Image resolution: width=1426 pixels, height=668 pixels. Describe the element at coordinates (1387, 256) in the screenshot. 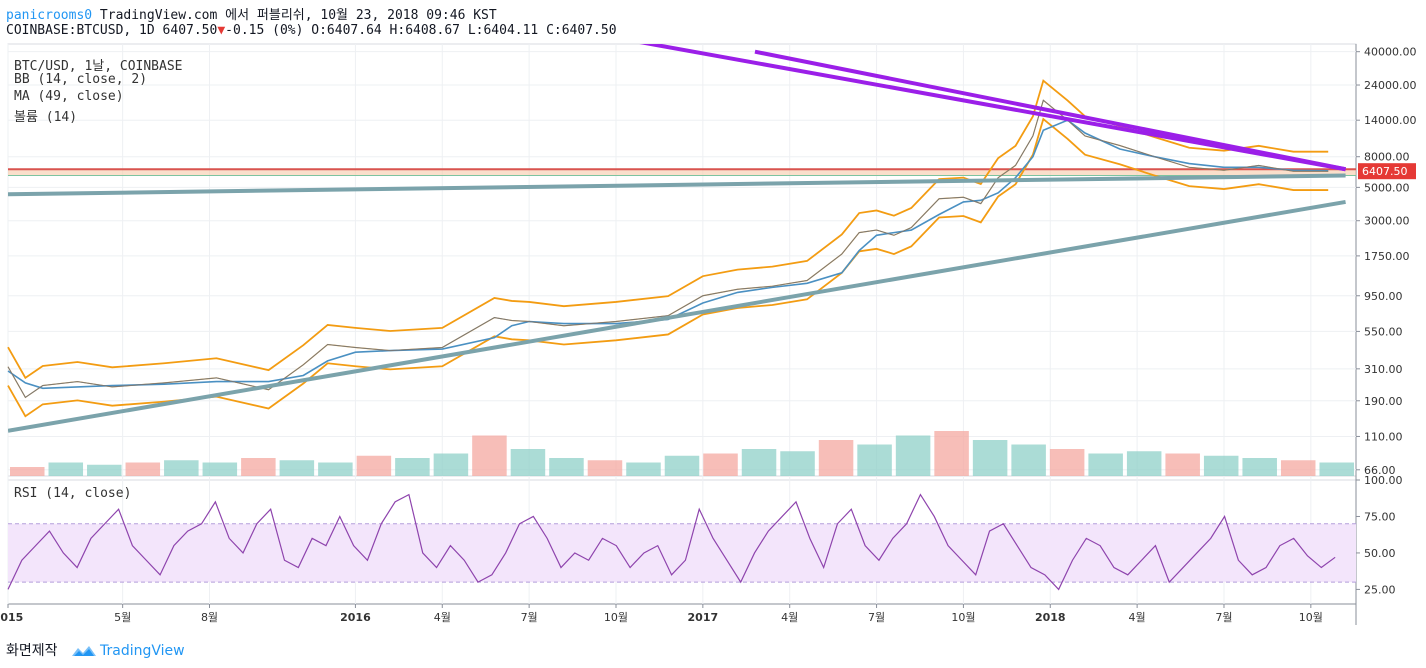

I see `price-tick-label: 1750.00` at that location.